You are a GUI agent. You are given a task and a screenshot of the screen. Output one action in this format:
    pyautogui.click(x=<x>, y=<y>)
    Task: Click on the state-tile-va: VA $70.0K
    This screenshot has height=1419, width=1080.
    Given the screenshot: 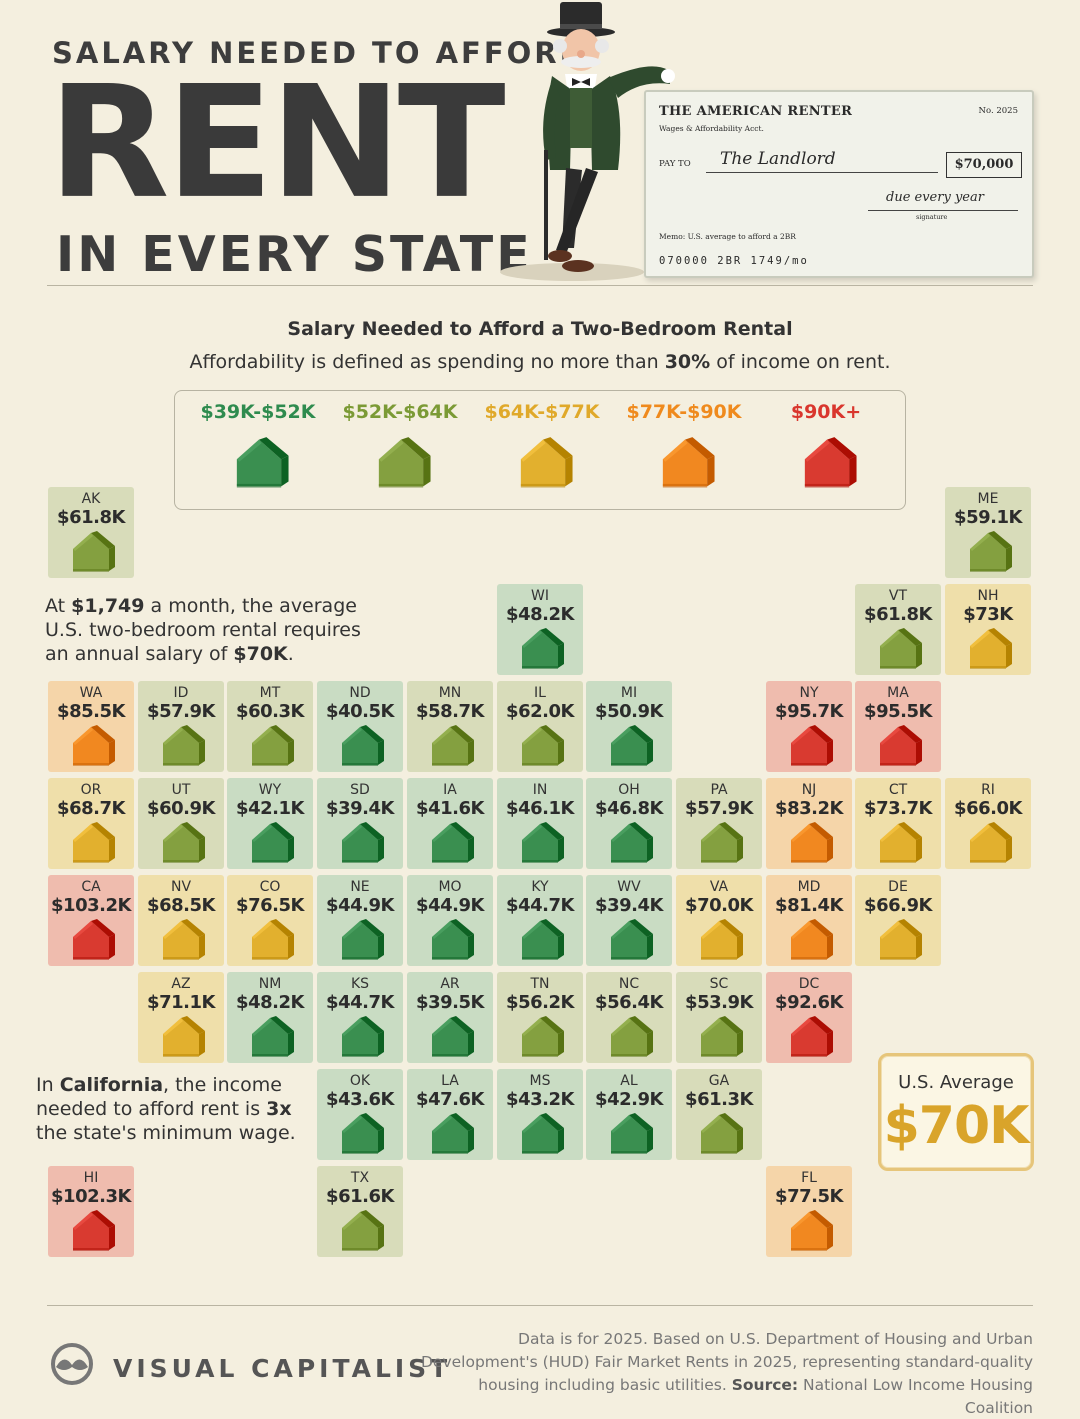 What is the action you would take?
    pyautogui.click(x=719, y=920)
    